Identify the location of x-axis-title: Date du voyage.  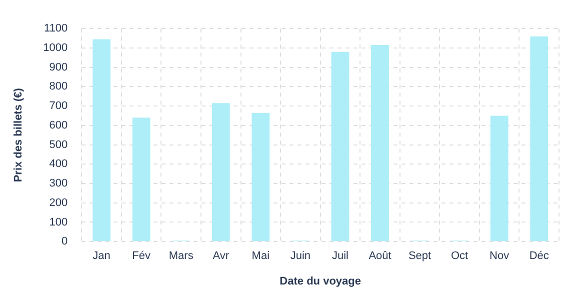
(320, 281).